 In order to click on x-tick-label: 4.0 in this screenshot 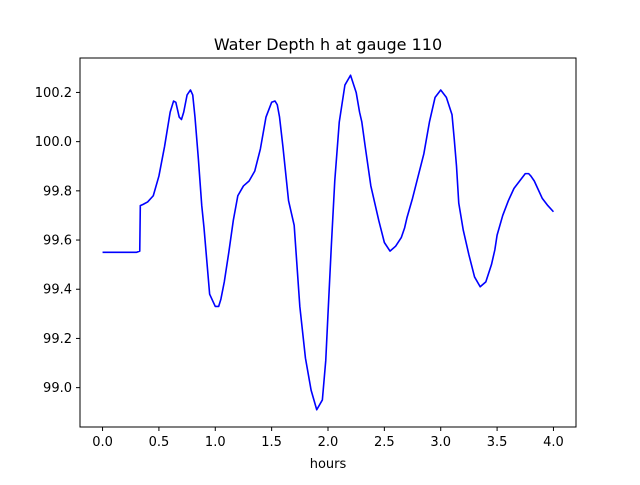, I will do `click(553, 442)`.